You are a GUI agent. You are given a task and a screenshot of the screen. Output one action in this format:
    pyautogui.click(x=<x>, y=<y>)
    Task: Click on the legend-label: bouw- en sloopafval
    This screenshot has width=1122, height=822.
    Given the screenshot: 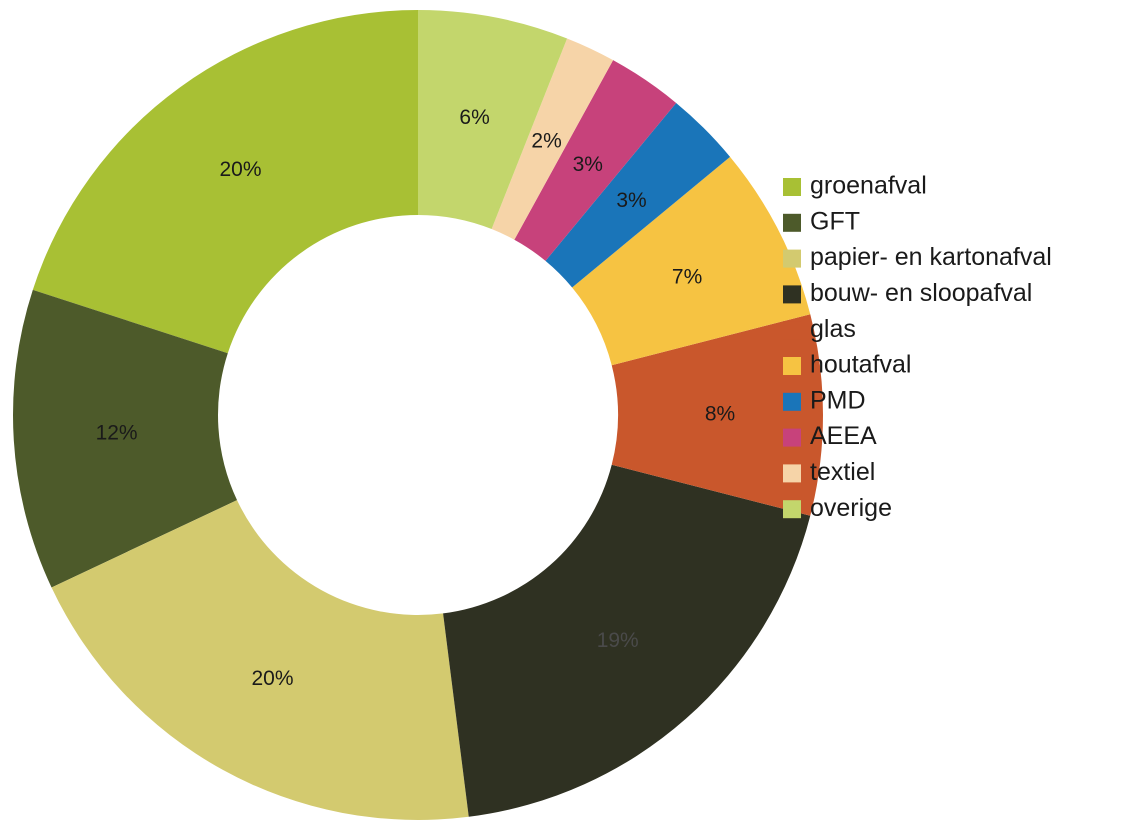 What is the action you would take?
    pyautogui.click(x=921, y=293)
    